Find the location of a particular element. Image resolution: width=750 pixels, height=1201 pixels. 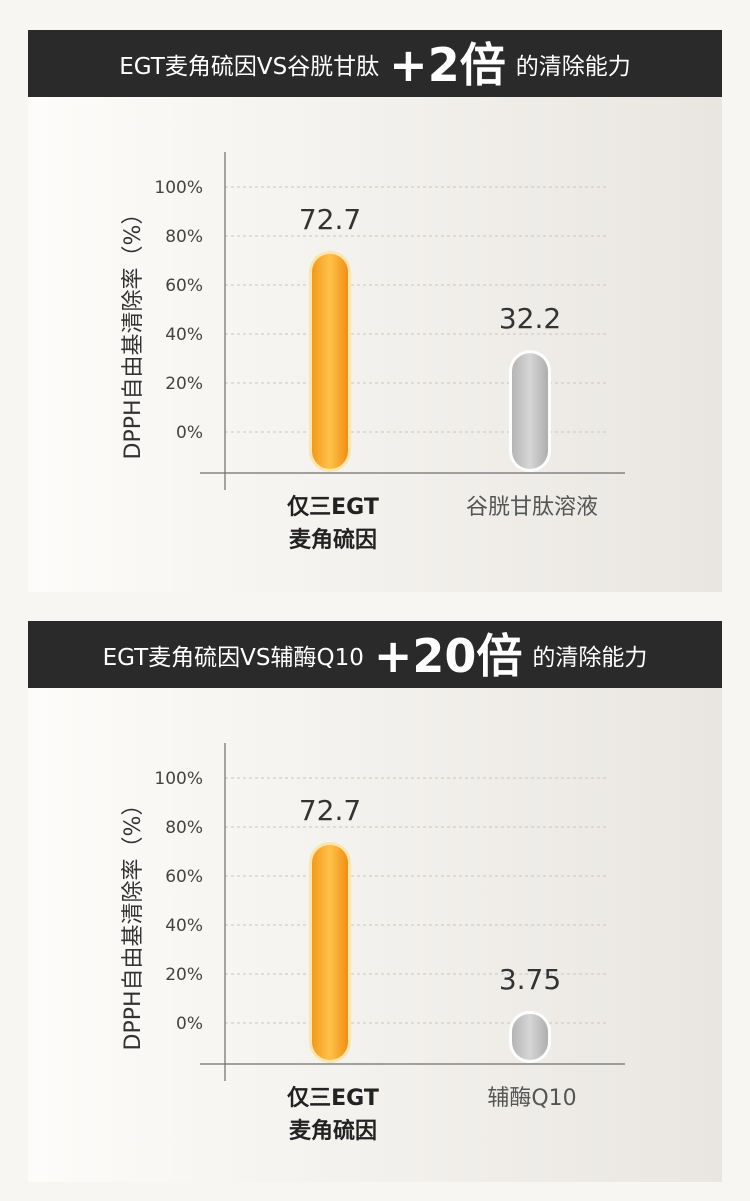

comparison-banner: EGT麦角硫因VS谷胱甘肽 +2倍 的清除能力 is located at coordinates (375, 63).